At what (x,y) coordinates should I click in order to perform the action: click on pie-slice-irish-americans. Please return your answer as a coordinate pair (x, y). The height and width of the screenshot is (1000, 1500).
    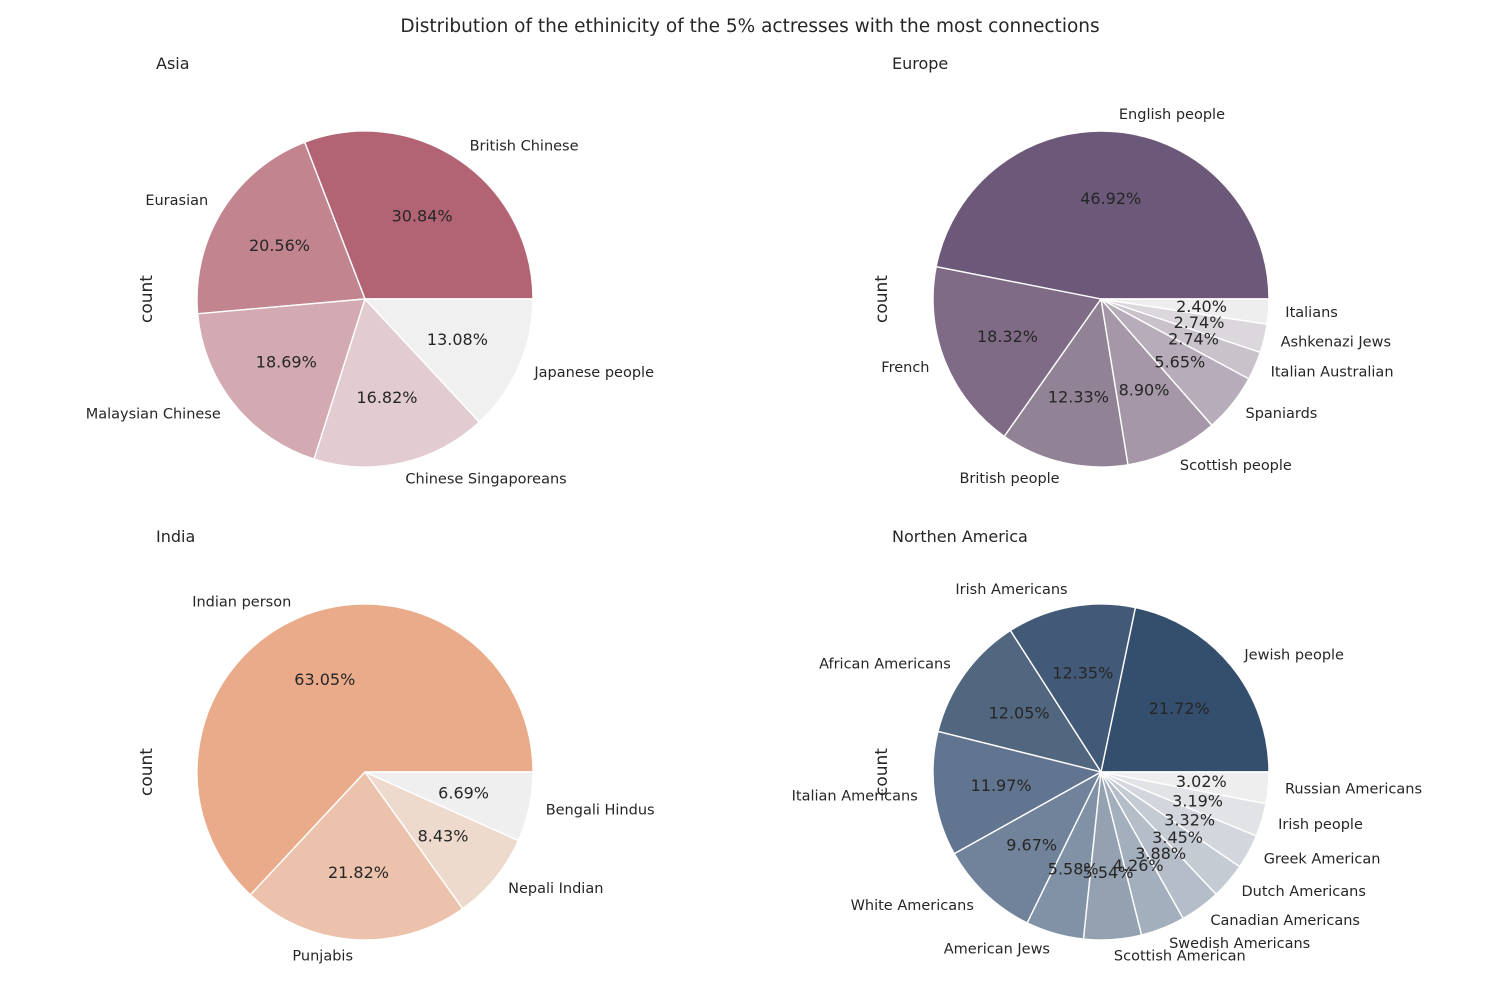
    Looking at the image, I should click on (1073, 688).